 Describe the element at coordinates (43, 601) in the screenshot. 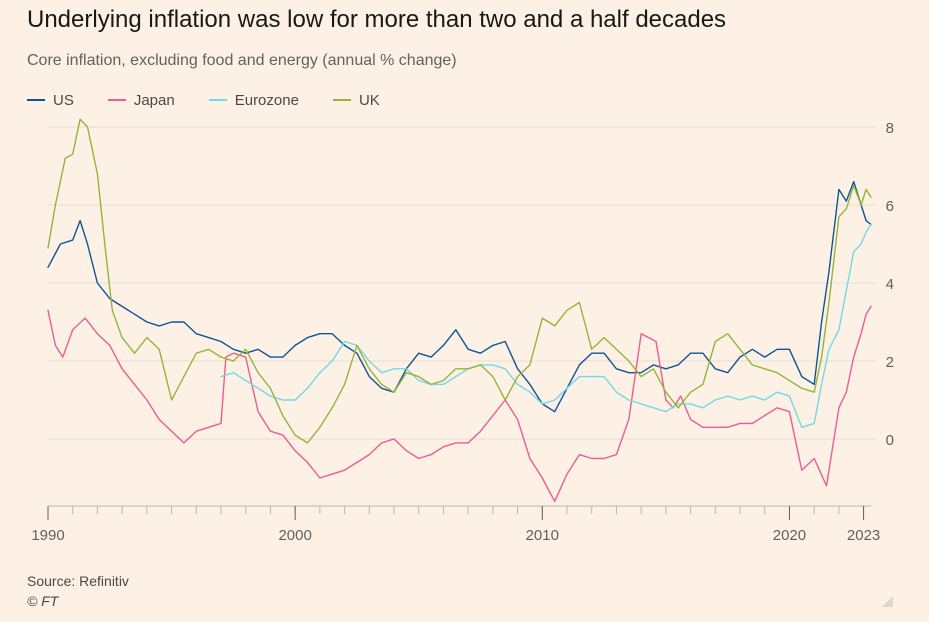

I see `copyright-credit: © FT` at that location.